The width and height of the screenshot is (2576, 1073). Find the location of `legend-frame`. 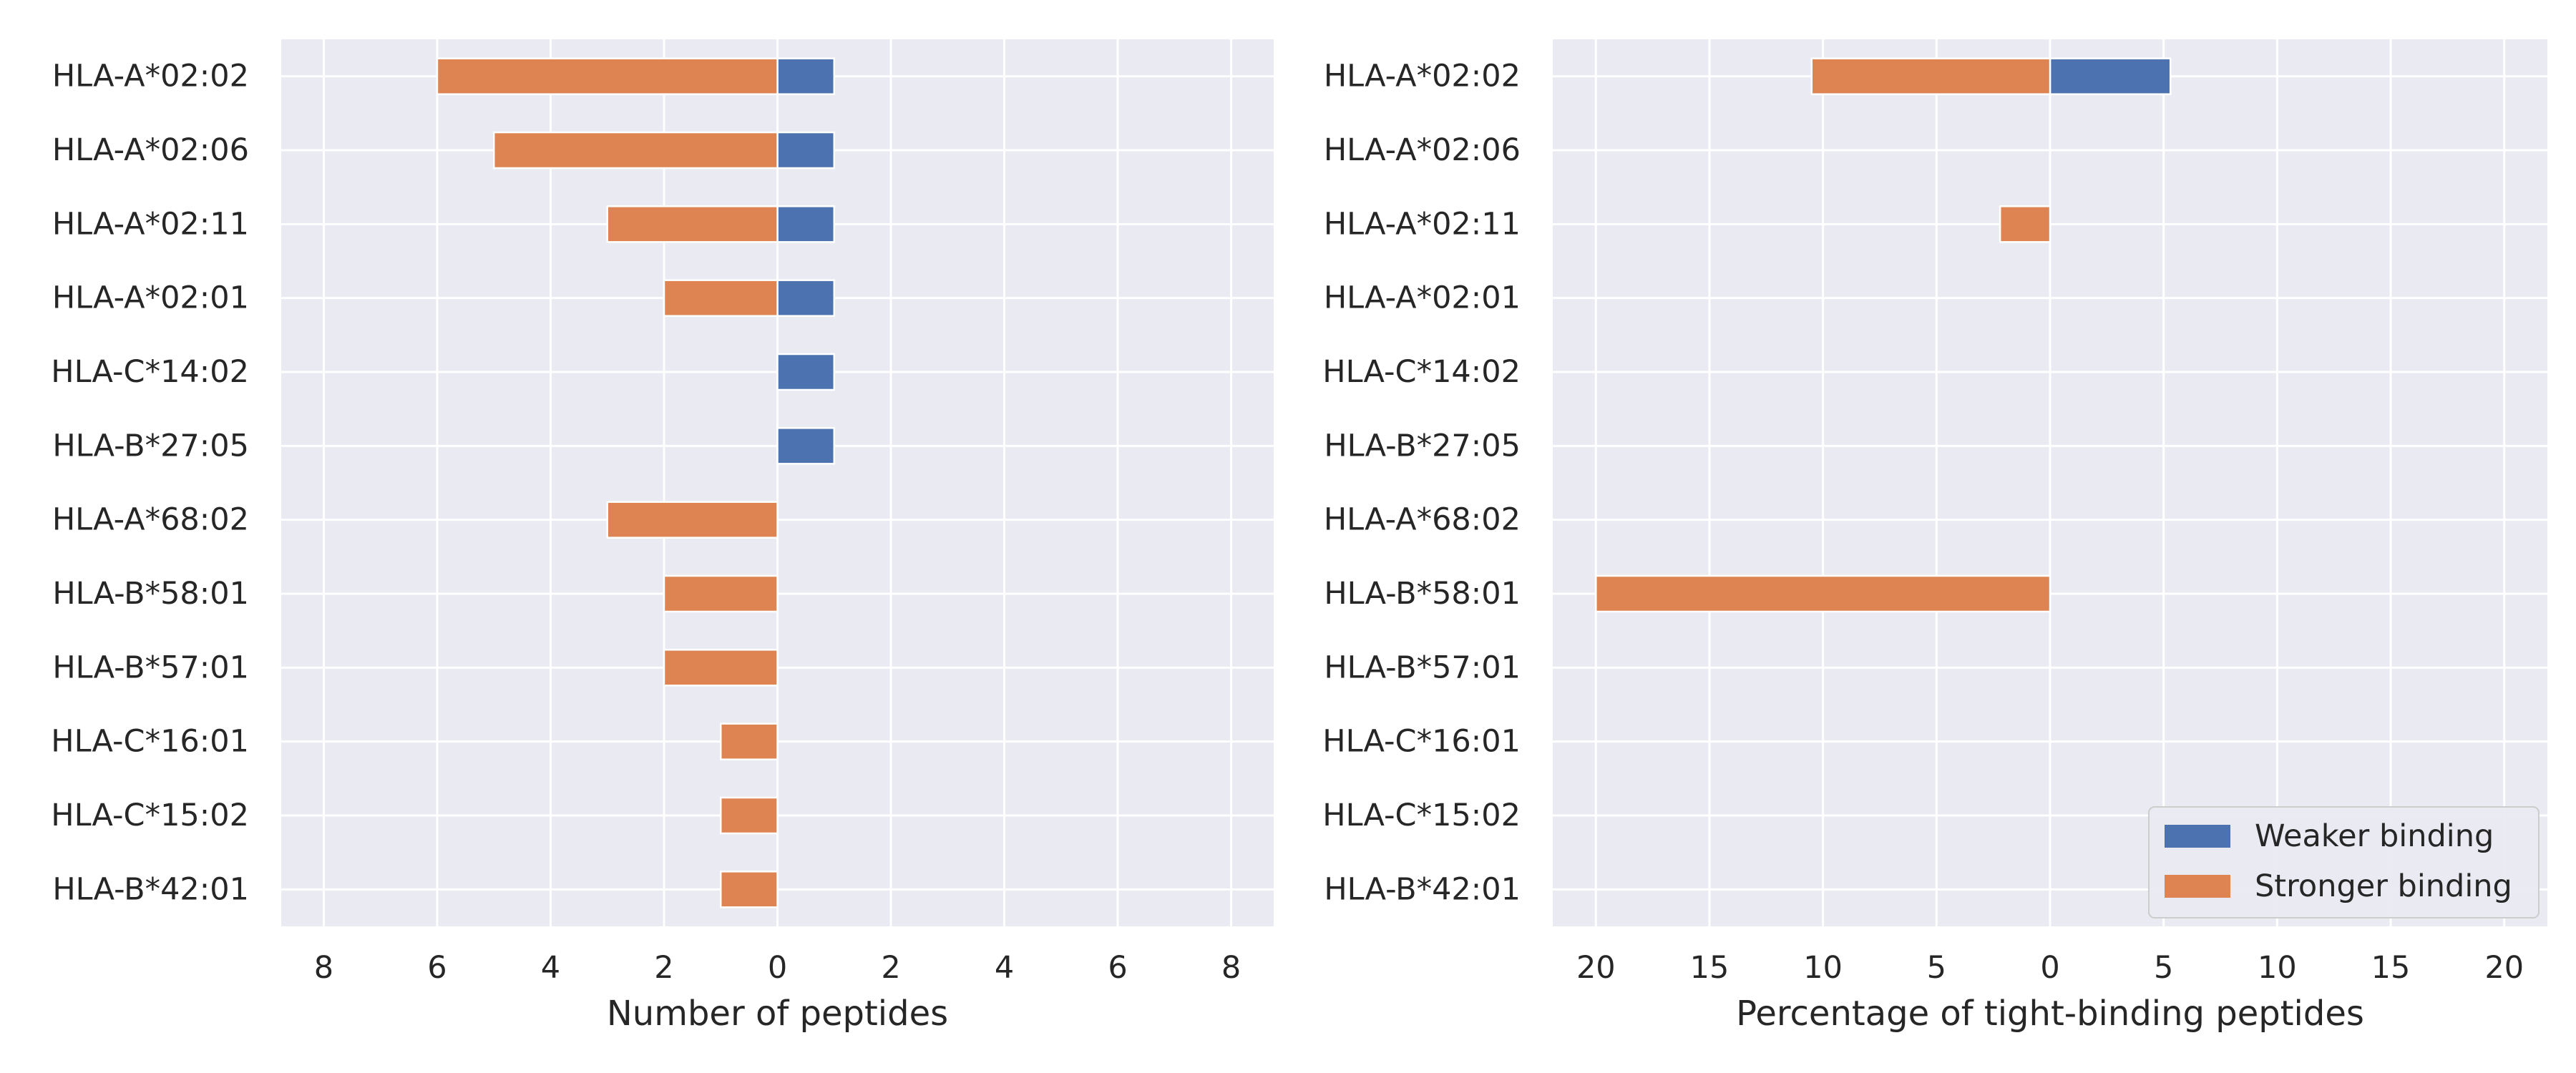

legend-frame is located at coordinates (2344, 862).